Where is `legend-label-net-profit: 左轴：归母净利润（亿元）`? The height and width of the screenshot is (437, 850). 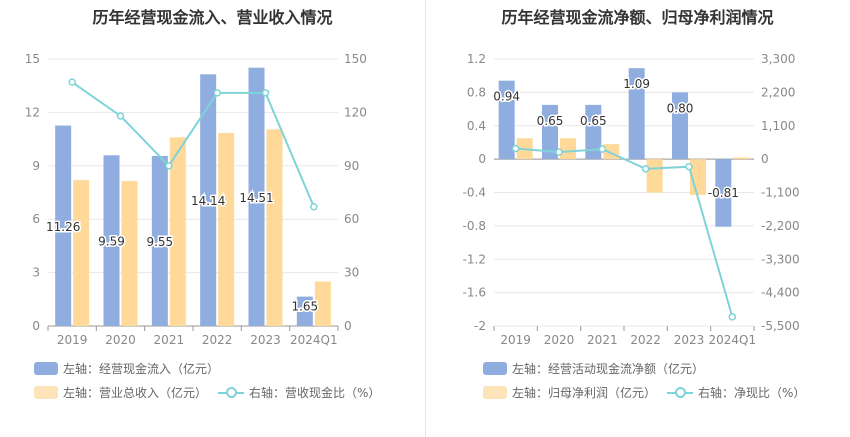
legend-label-net-profit: 左轴：归母净利润（亿元） is located at coordinates (584, 393).